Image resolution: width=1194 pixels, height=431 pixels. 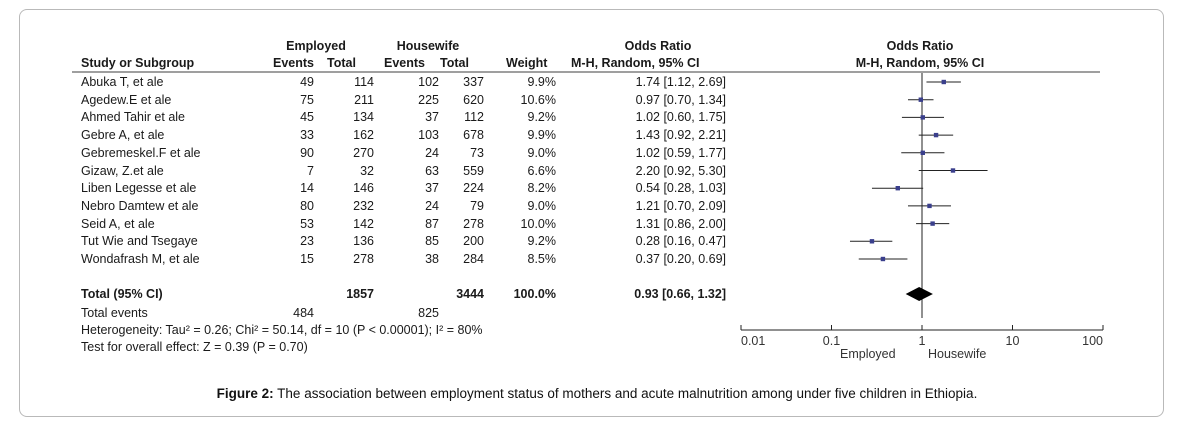 What do you see at coordinates (432, 241) in the screenshot?
I see `events-housewife: 85` at bounding box center [432, 241].